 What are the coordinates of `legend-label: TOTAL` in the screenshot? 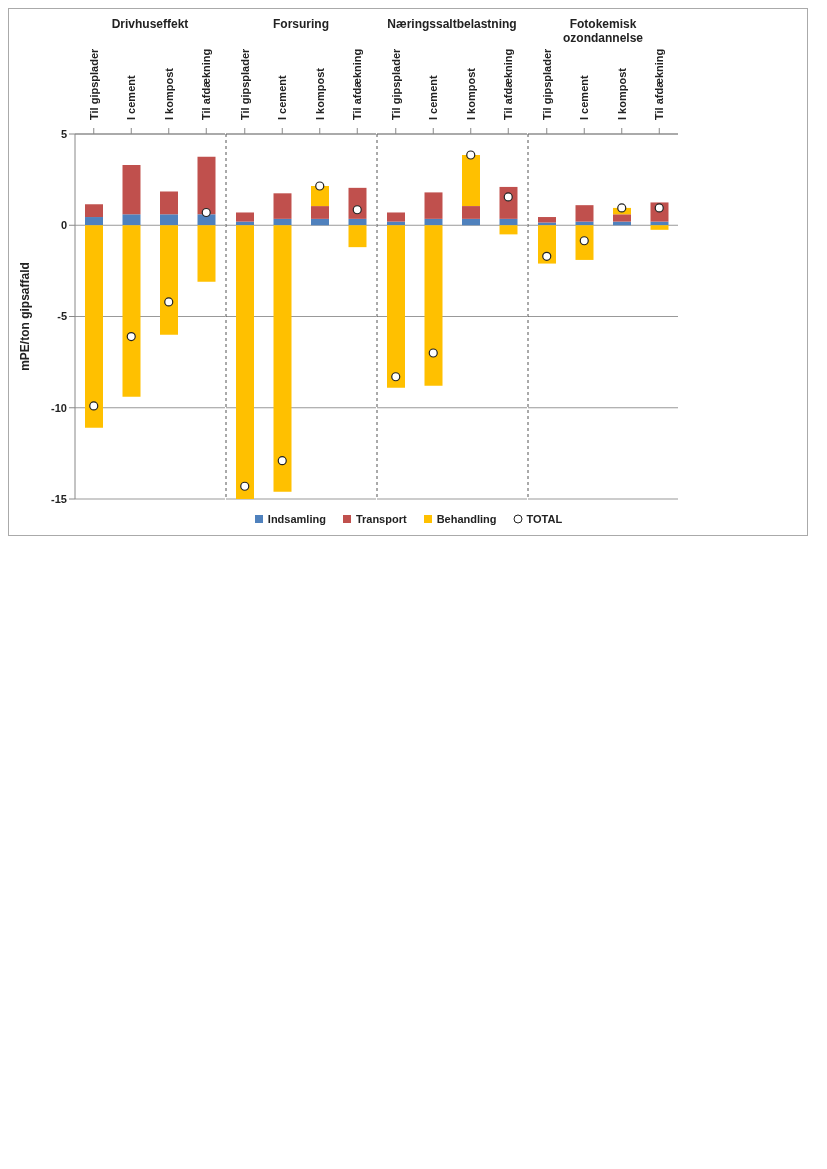 It's located at (544, 519).